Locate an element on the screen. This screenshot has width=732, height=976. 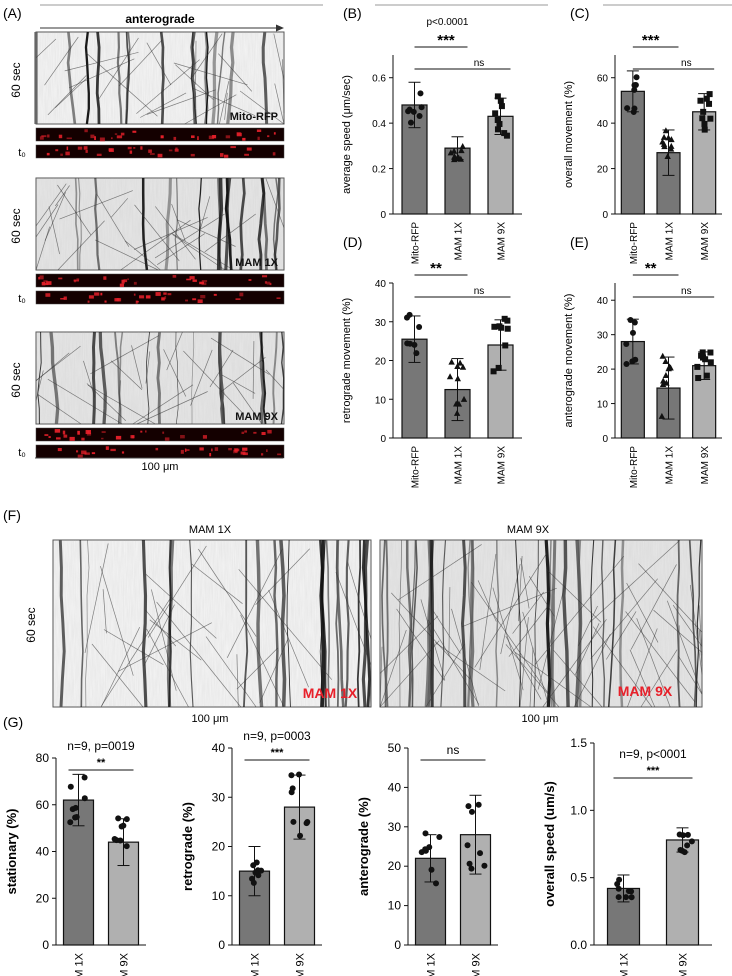
y-label-G4: overall speed (um/s) is located at coordinates (549, 844).